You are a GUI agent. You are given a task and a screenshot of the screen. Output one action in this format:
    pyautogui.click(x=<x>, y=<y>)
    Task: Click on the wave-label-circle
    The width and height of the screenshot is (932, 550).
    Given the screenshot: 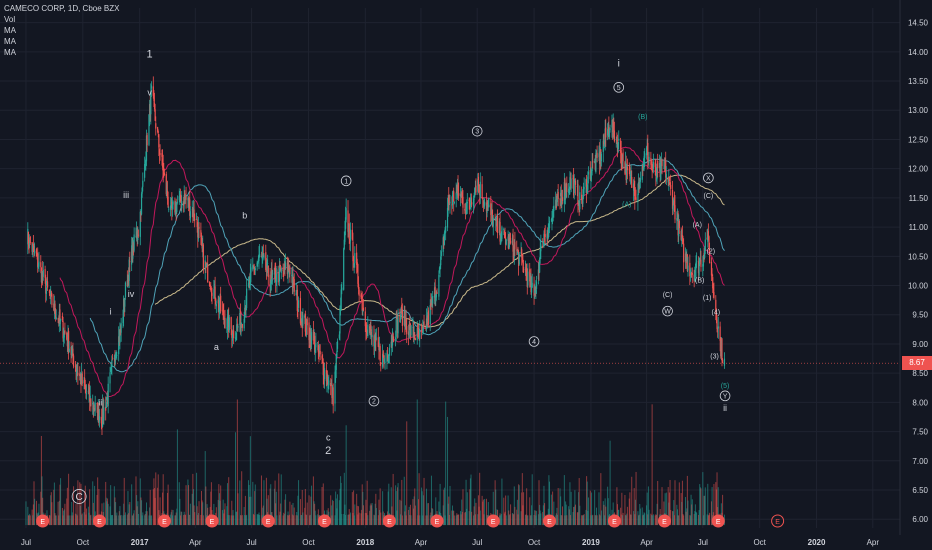 What is the action you would take?
    pyautogui.click(x=725, y=396)
    